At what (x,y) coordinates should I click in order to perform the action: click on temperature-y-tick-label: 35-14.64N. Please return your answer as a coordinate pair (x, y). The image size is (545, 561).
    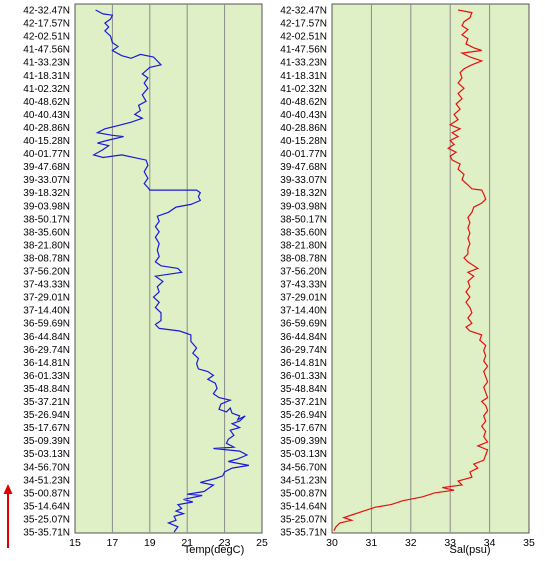
    Looking at the image, I should click on (46, 506).